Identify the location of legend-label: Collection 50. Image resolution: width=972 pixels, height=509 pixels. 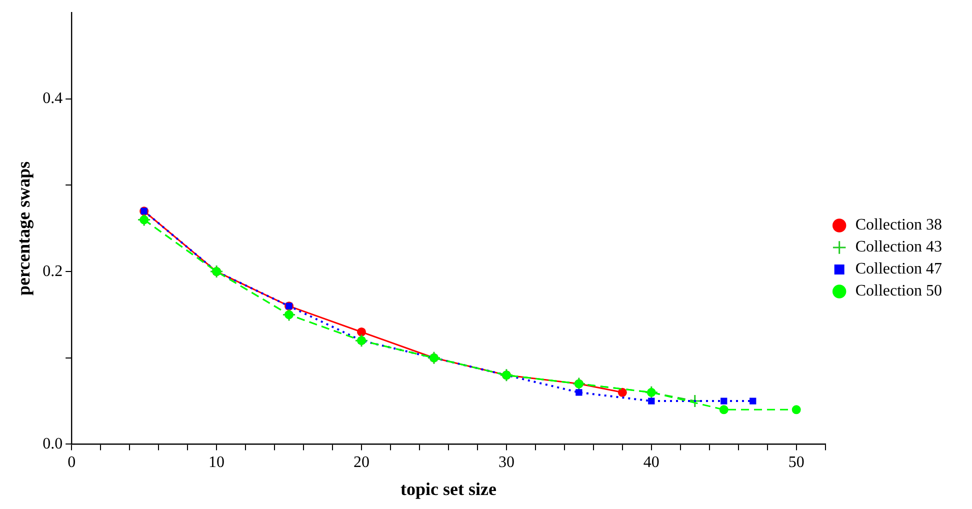
(898, 291).